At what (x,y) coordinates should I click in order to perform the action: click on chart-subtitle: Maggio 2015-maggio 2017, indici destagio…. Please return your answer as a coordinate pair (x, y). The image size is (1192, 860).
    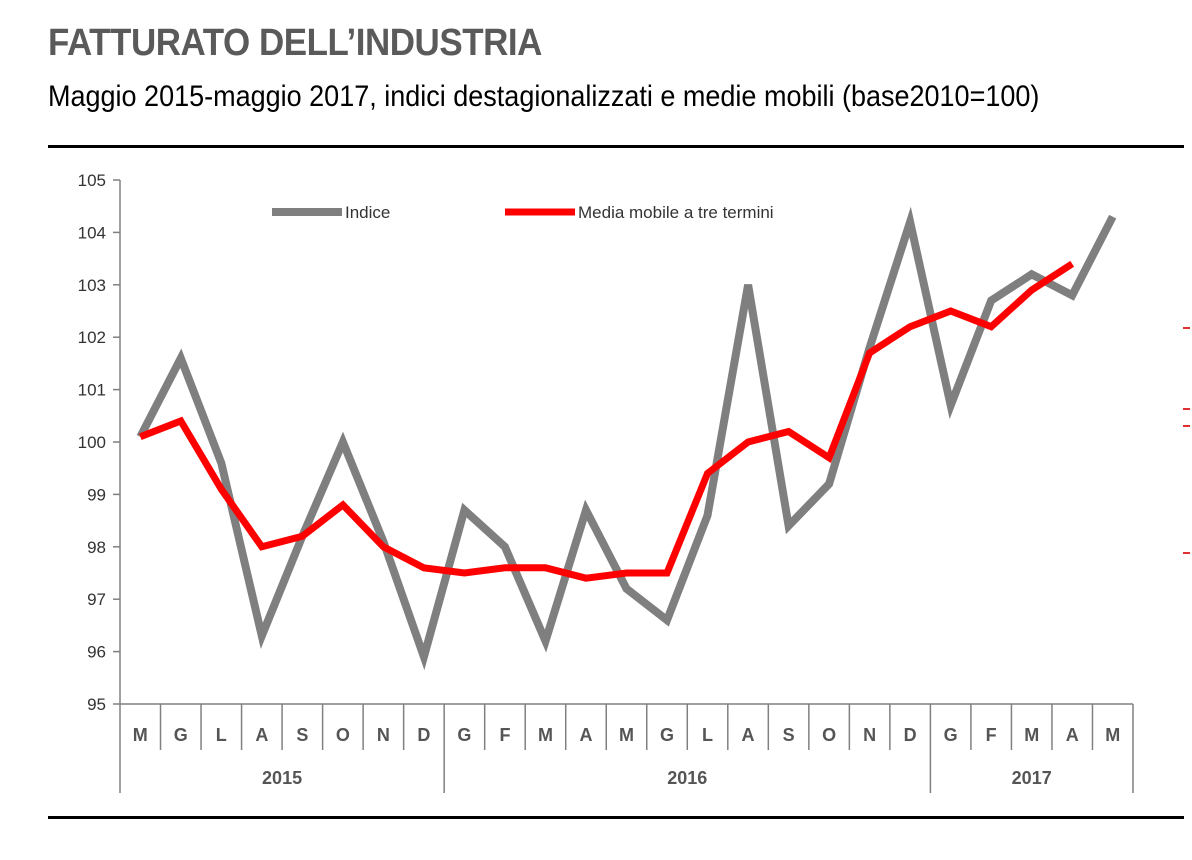
    Looking at the image, I should click on (544, 96).